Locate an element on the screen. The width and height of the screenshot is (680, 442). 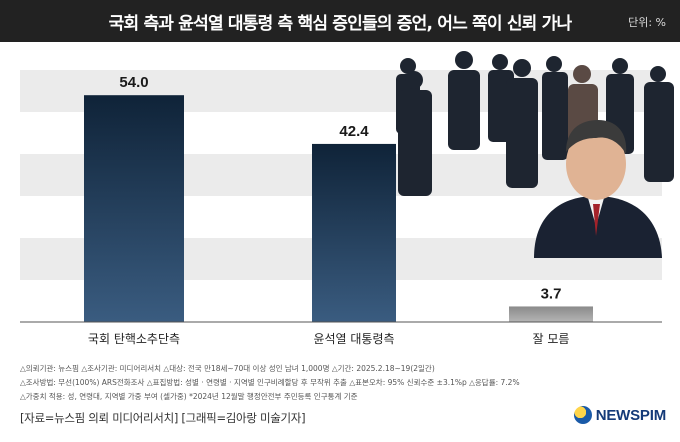
unit-label: 단위: % is located at coordinates (647, 22).